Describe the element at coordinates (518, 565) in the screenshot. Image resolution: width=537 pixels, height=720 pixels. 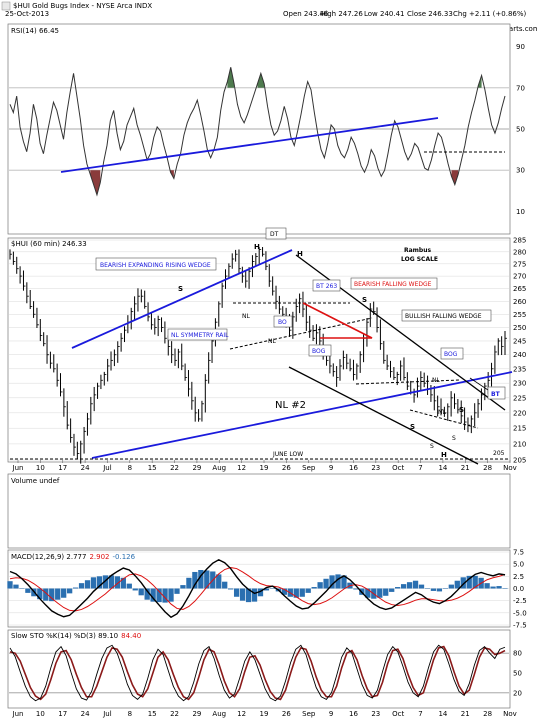
I see `macd-tick-label: 5.0` at that location.